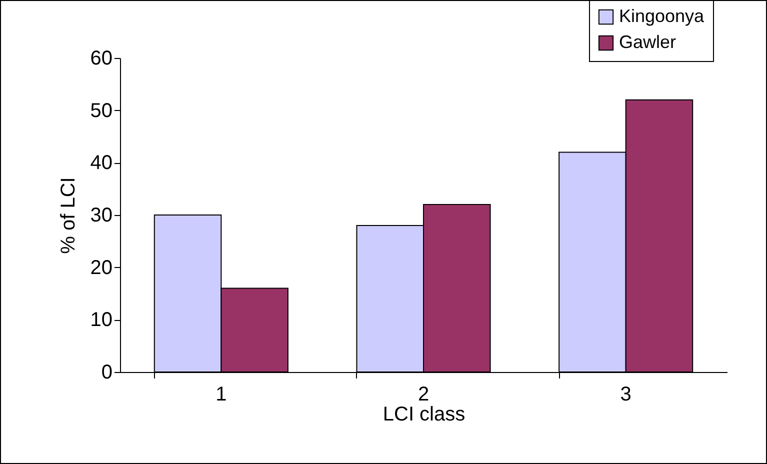 Image resolution: width=767 pixels, height=464 pixels. Describe the element at coordinates (662, 16) in the screenshot. I see `legend-label: Kingoonya` at that location.